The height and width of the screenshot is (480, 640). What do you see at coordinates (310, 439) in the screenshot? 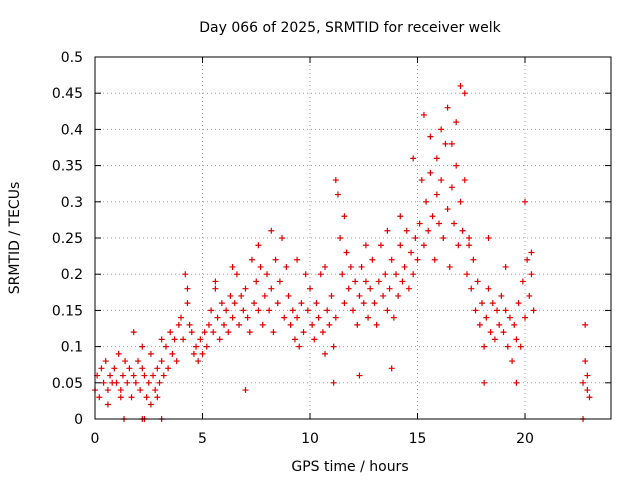
I see `x-tick-label: 10` at bounding box center [310, 439].